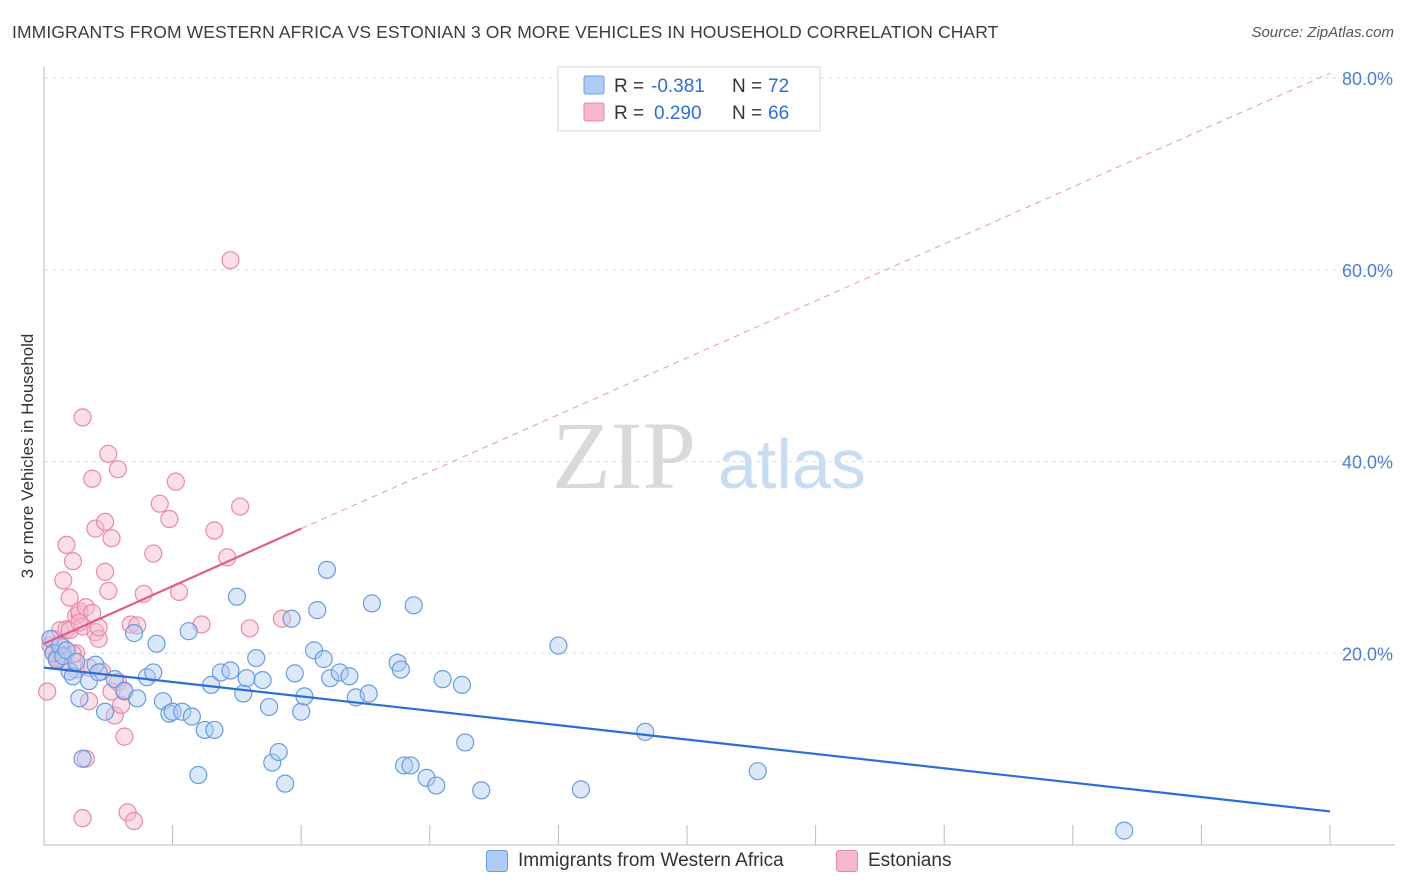 This screenshot has height=892, width=1406. Describe the element at coordinates (778, 113) in the screenshot. I see `legend-n-value-pink: 66` at that location.